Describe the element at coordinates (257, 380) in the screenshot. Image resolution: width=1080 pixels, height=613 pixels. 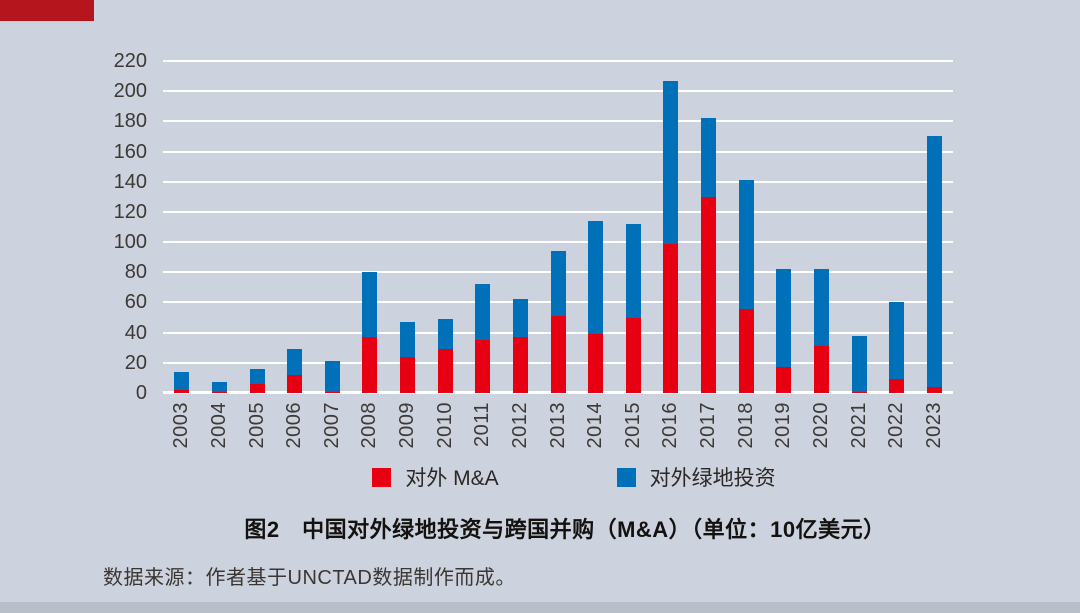
I see `stacked-bar-2005` at that location.